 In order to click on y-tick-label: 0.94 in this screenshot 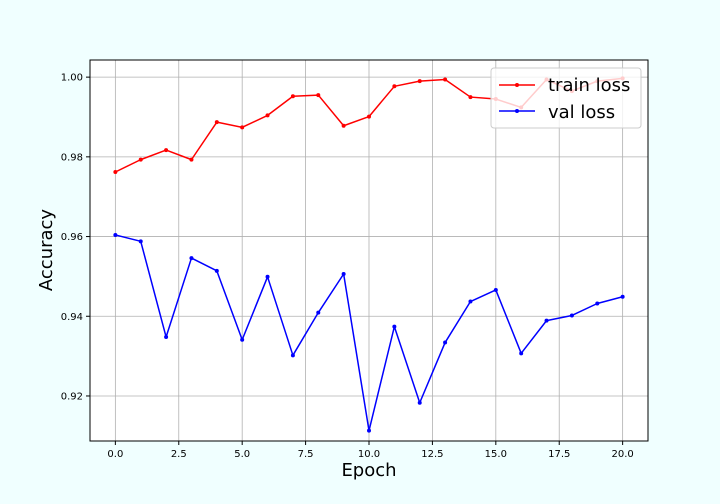, I will do `click(72, 317)`.